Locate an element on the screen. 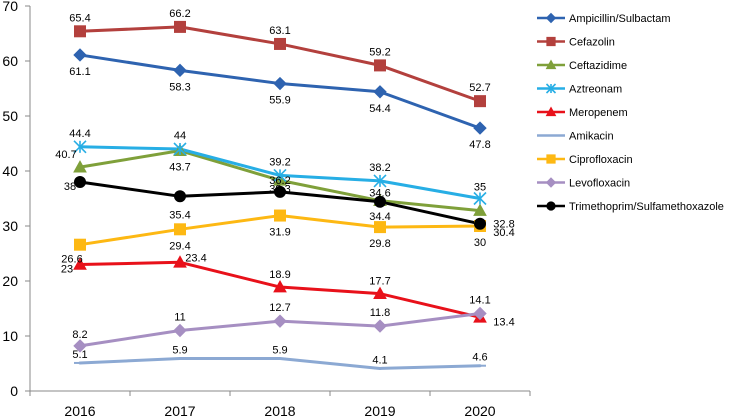 The height and width of the screenshot is (417, 733). data-label-levofloxacin: 8.2 is located at coordinates (79, 335).